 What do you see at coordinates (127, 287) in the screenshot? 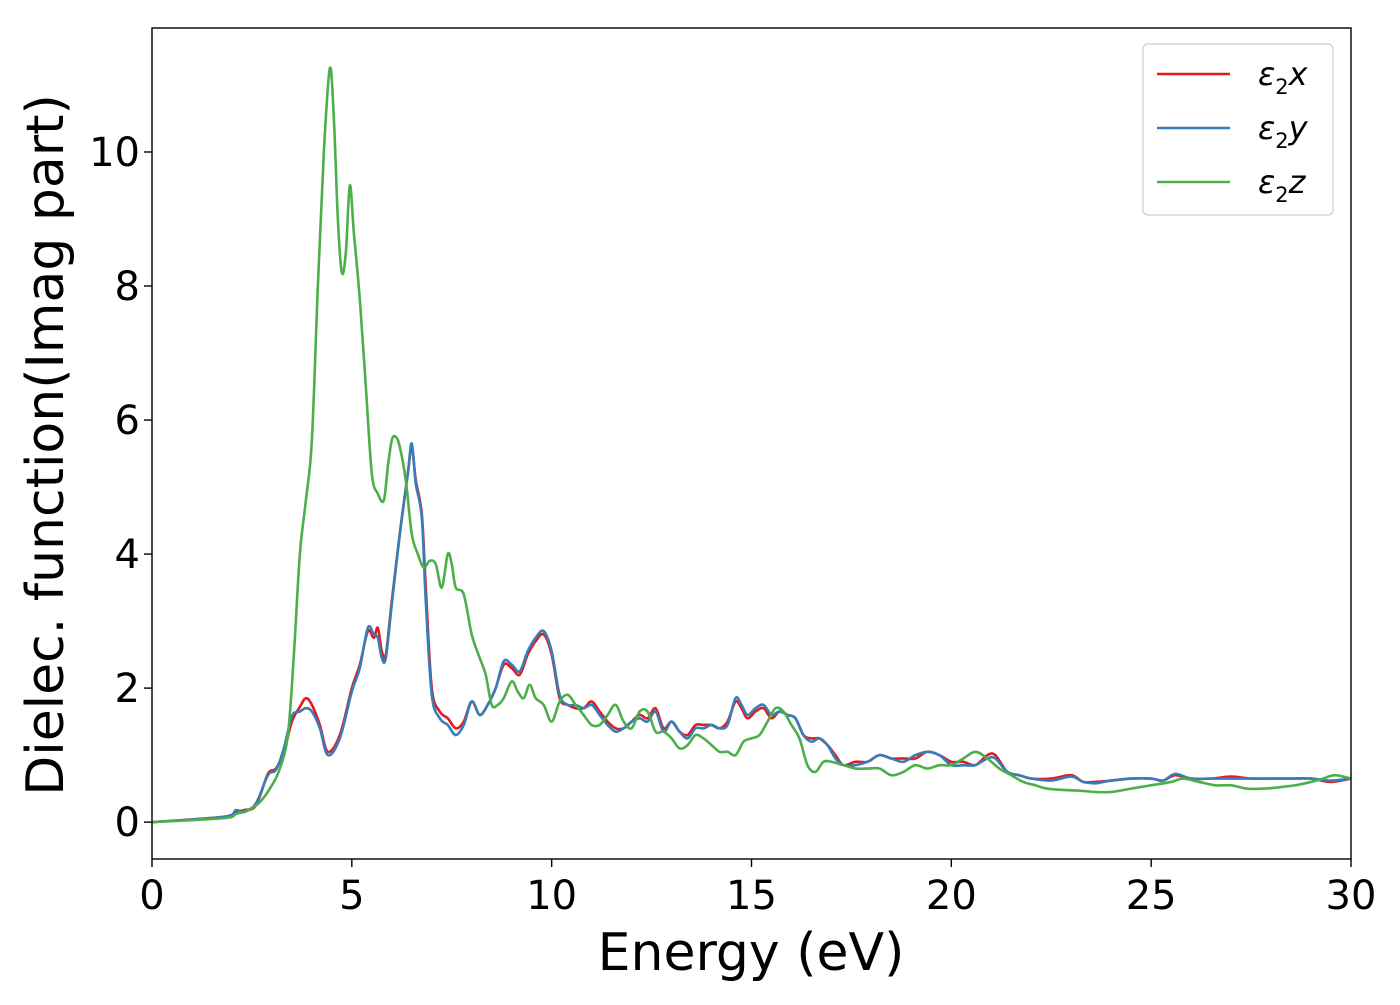
I see `y-tick-label: 8` at bounding box center [127, 287].